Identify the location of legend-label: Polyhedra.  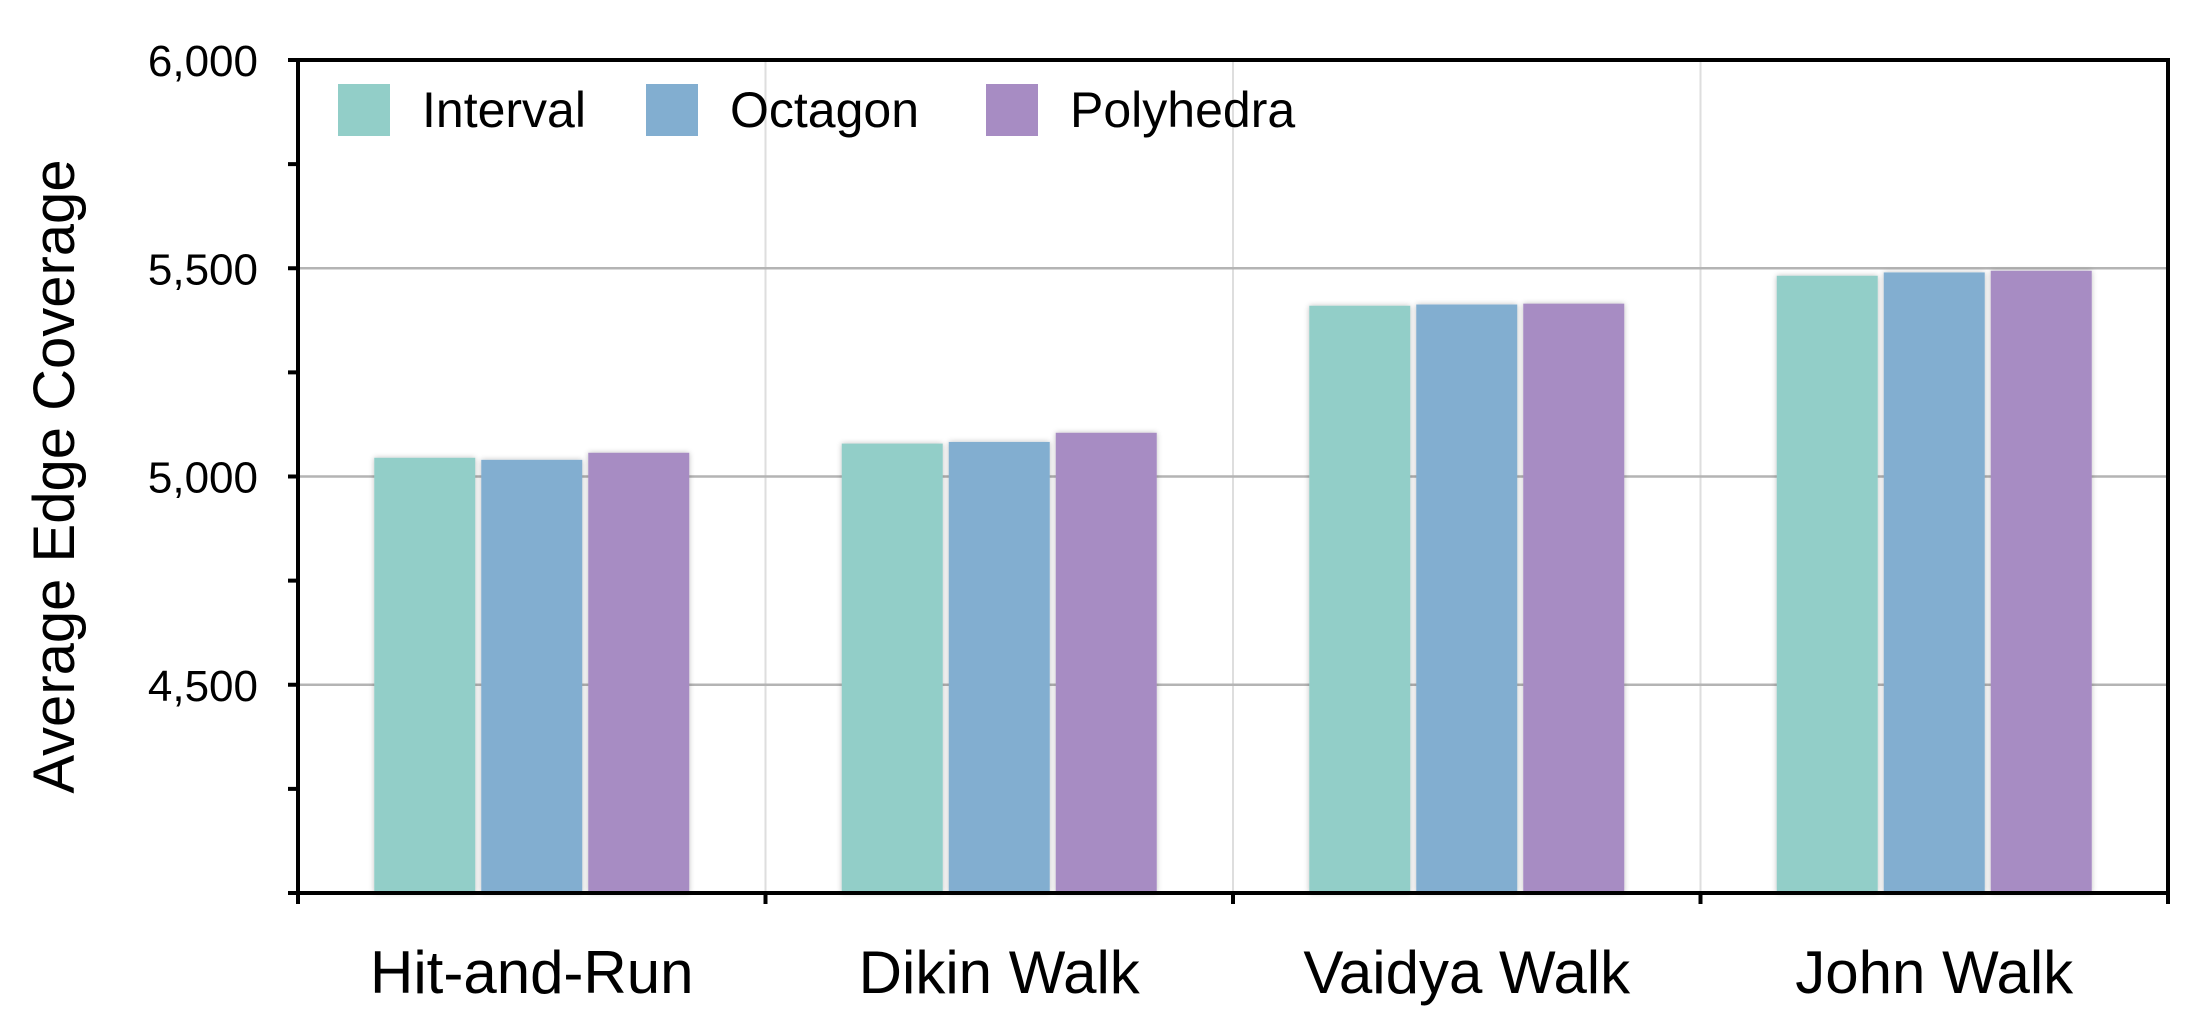
(1182, 110).